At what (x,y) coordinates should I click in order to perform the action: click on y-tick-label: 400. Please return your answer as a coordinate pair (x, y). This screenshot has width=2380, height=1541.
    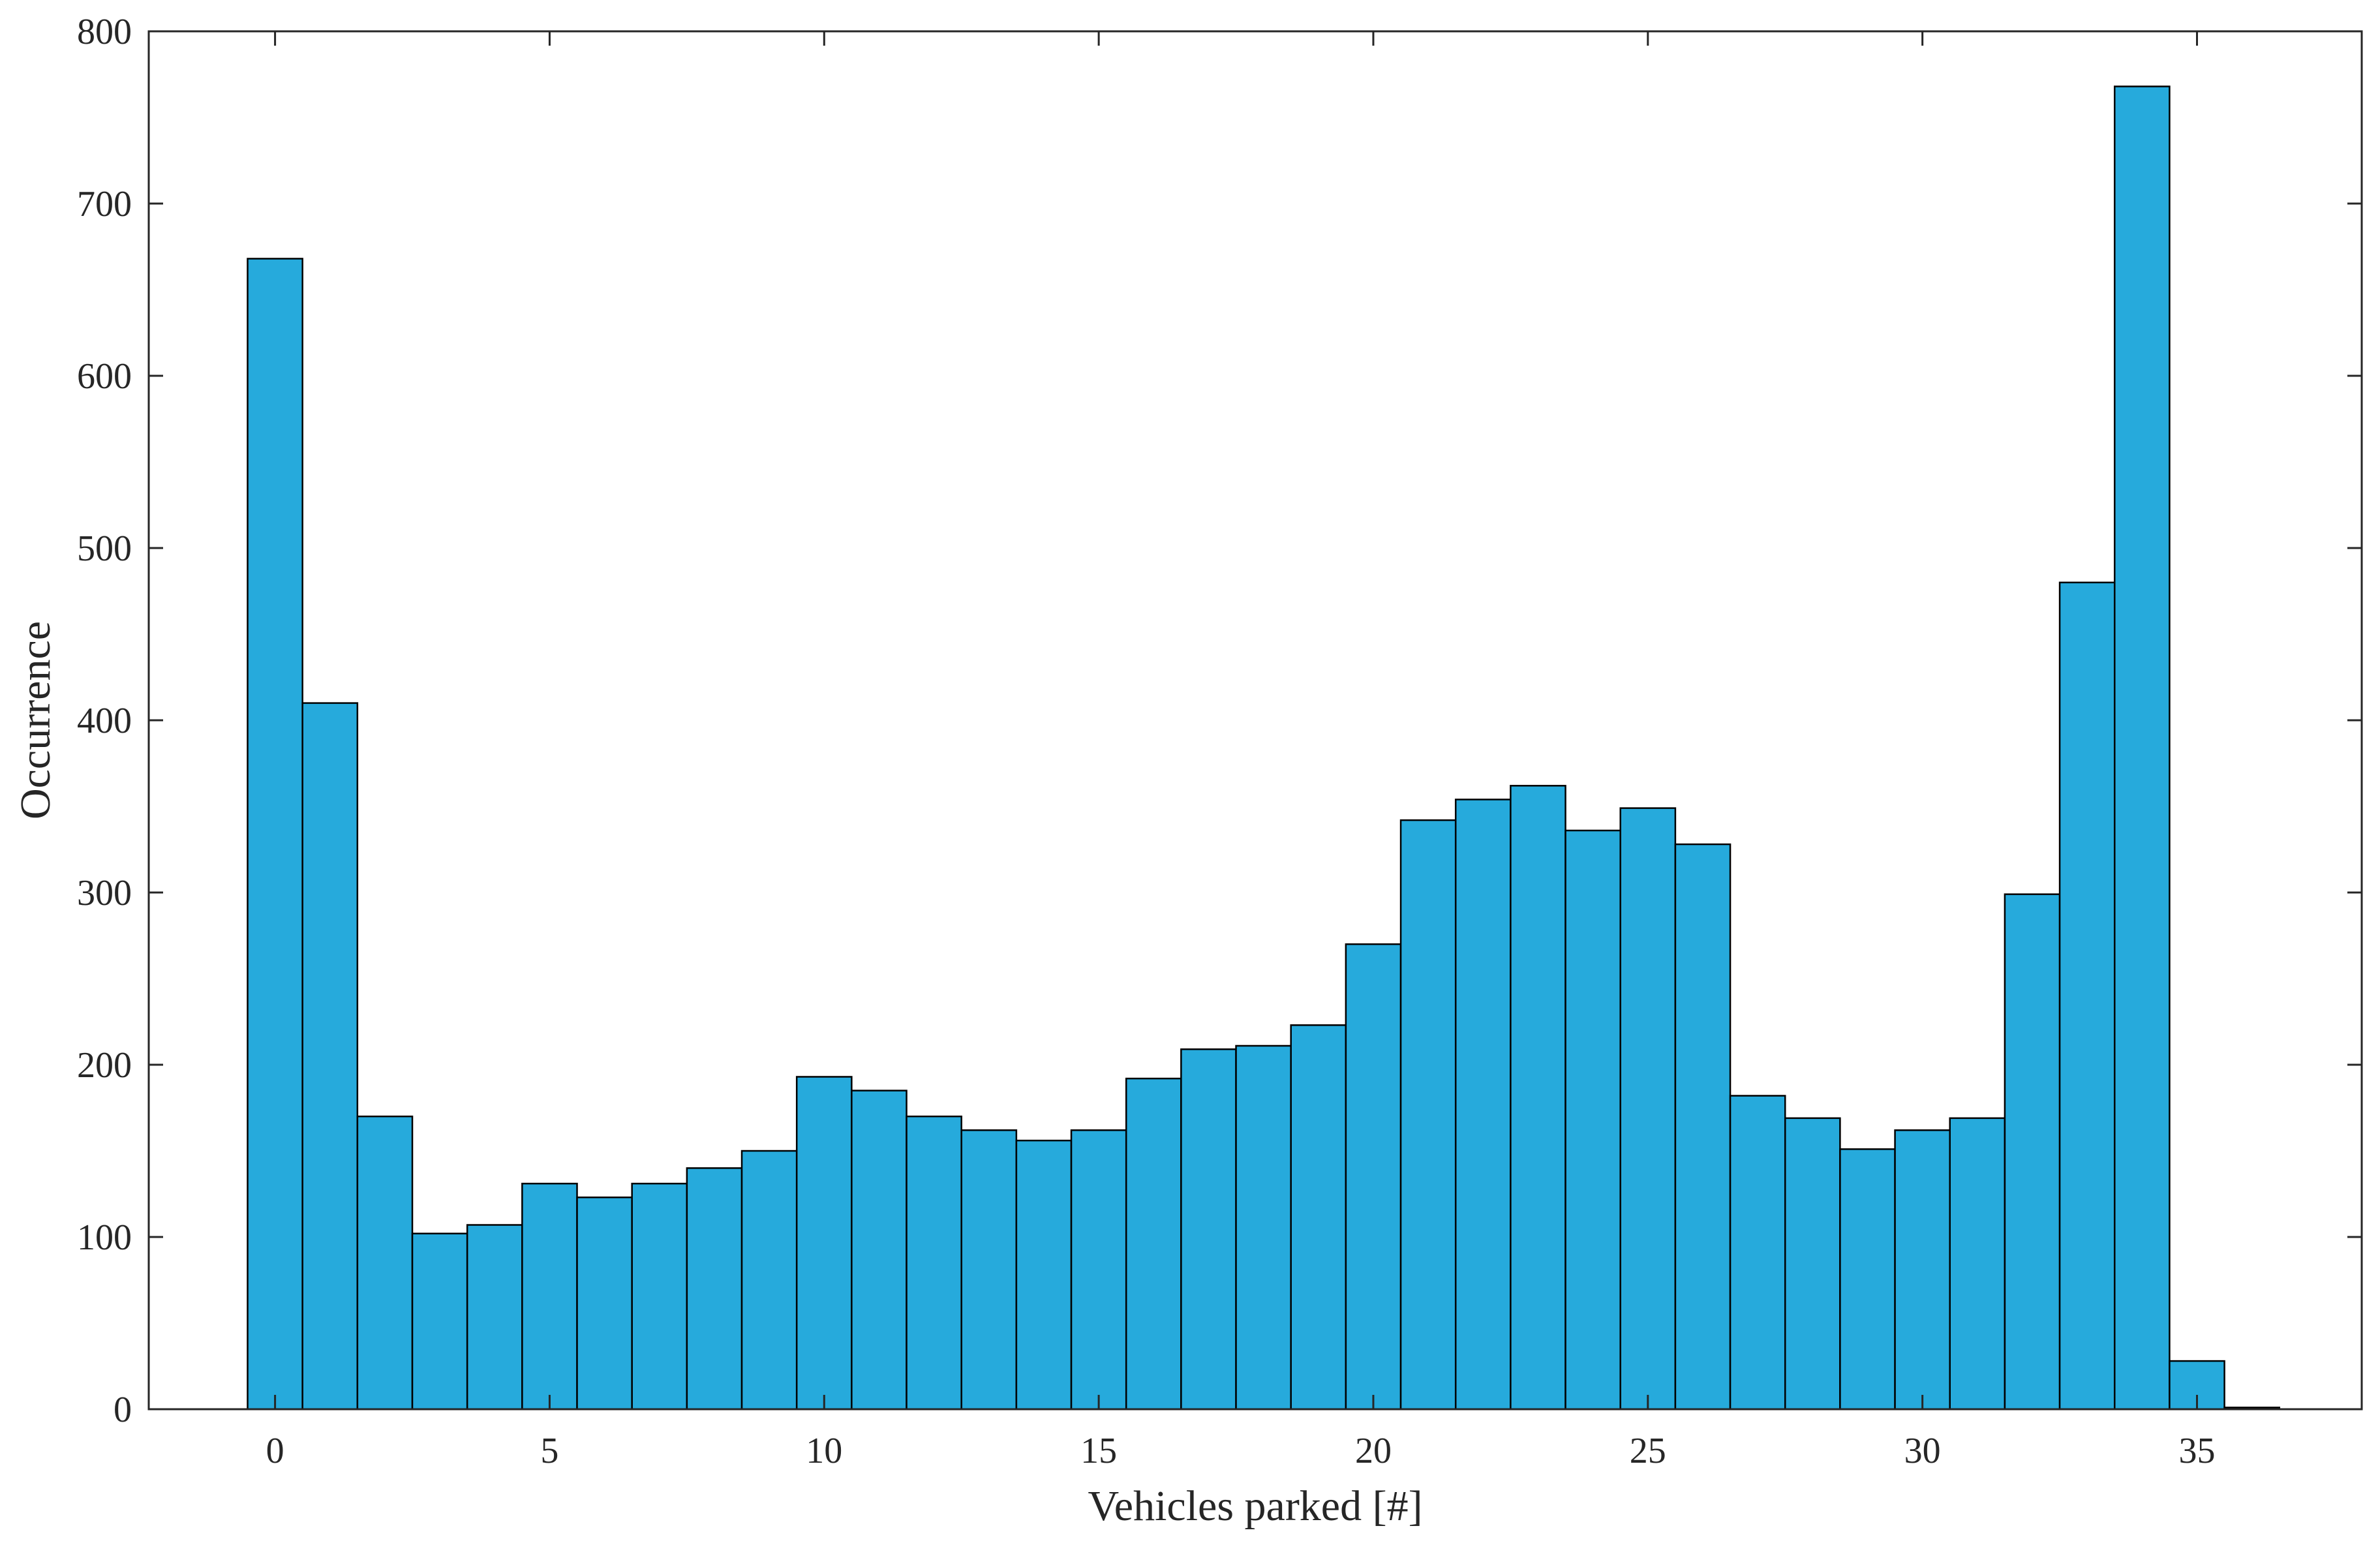
    Looking at the image, I should click on (104, 721).